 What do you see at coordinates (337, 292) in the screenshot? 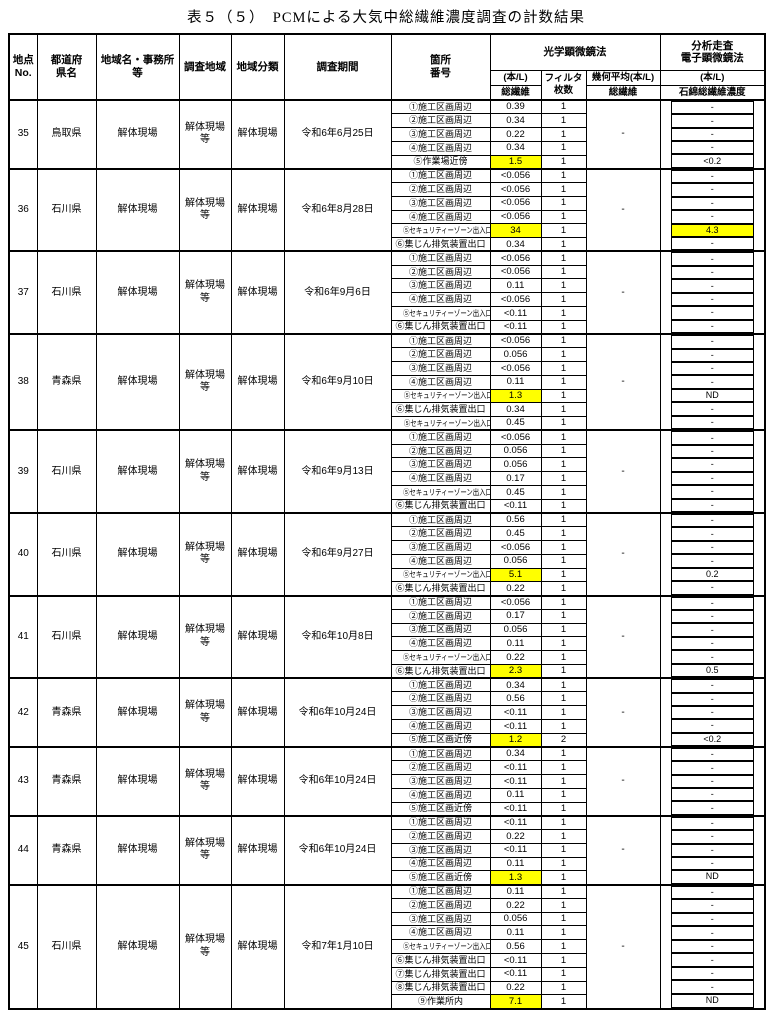
I see `period-cell: 令和6年9月6日` at bounding box center [337, 292].